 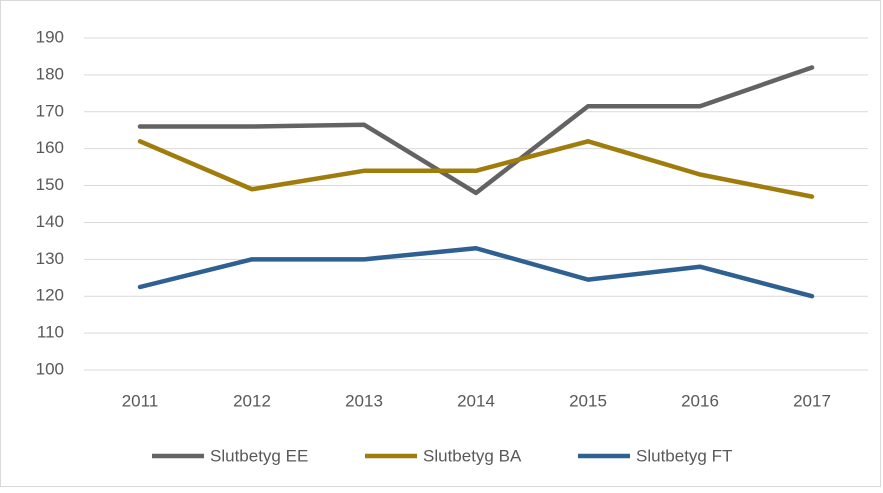 What do you see at coordinates (50, 147) in the screenshot?
I see `y-tick-label: 160` at bounding box center [50, 147].